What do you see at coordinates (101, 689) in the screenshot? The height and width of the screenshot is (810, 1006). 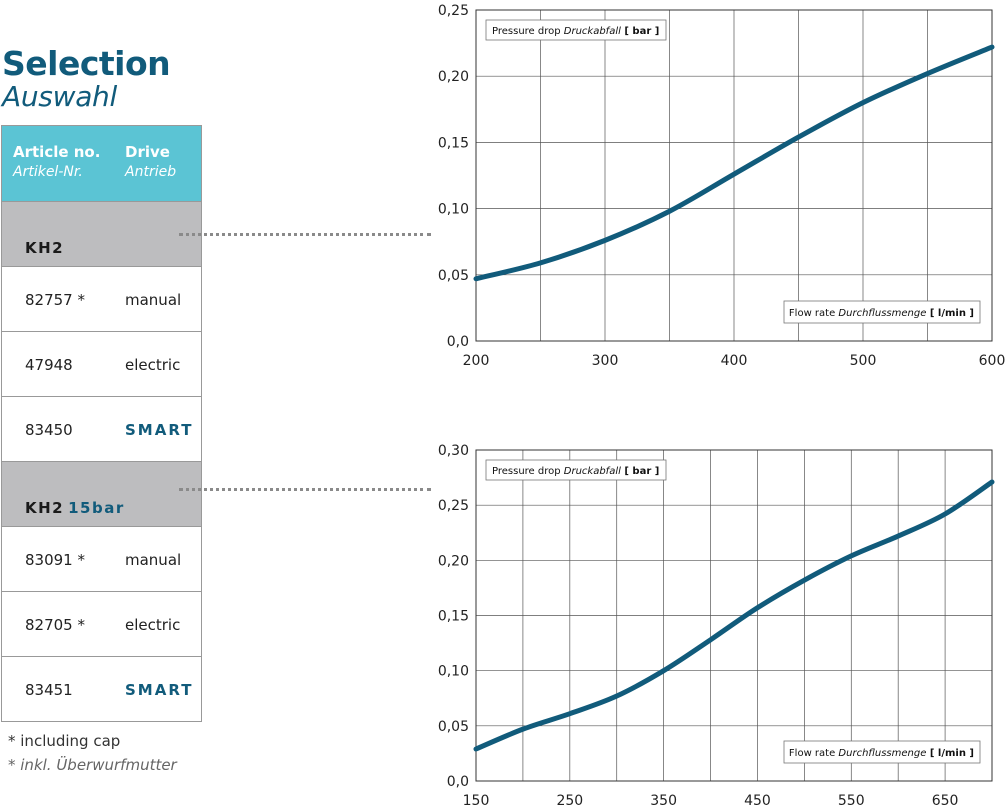 I see `table-row: 83451 SMART` at bounding box center [101, 689].